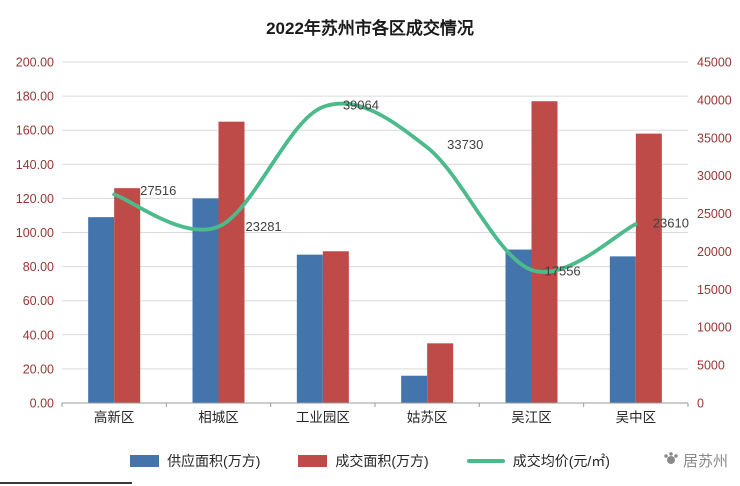  What do you see at coordinates (465, 144) in the screenshot?
I see `avg-price-data-label: 33730` at bounding box center [465, 144].